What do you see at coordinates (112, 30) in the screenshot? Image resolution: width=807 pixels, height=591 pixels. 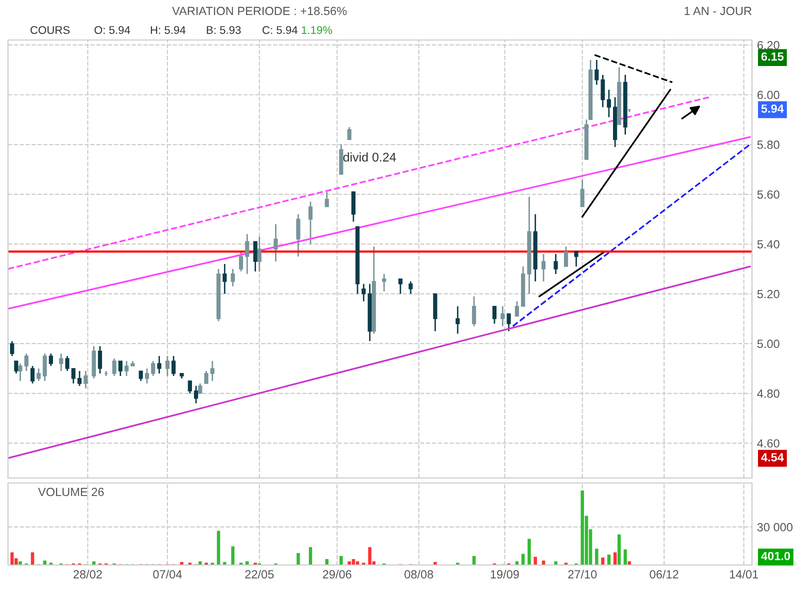 I see `text: O: 5.94` at bounding box center [112, 30].